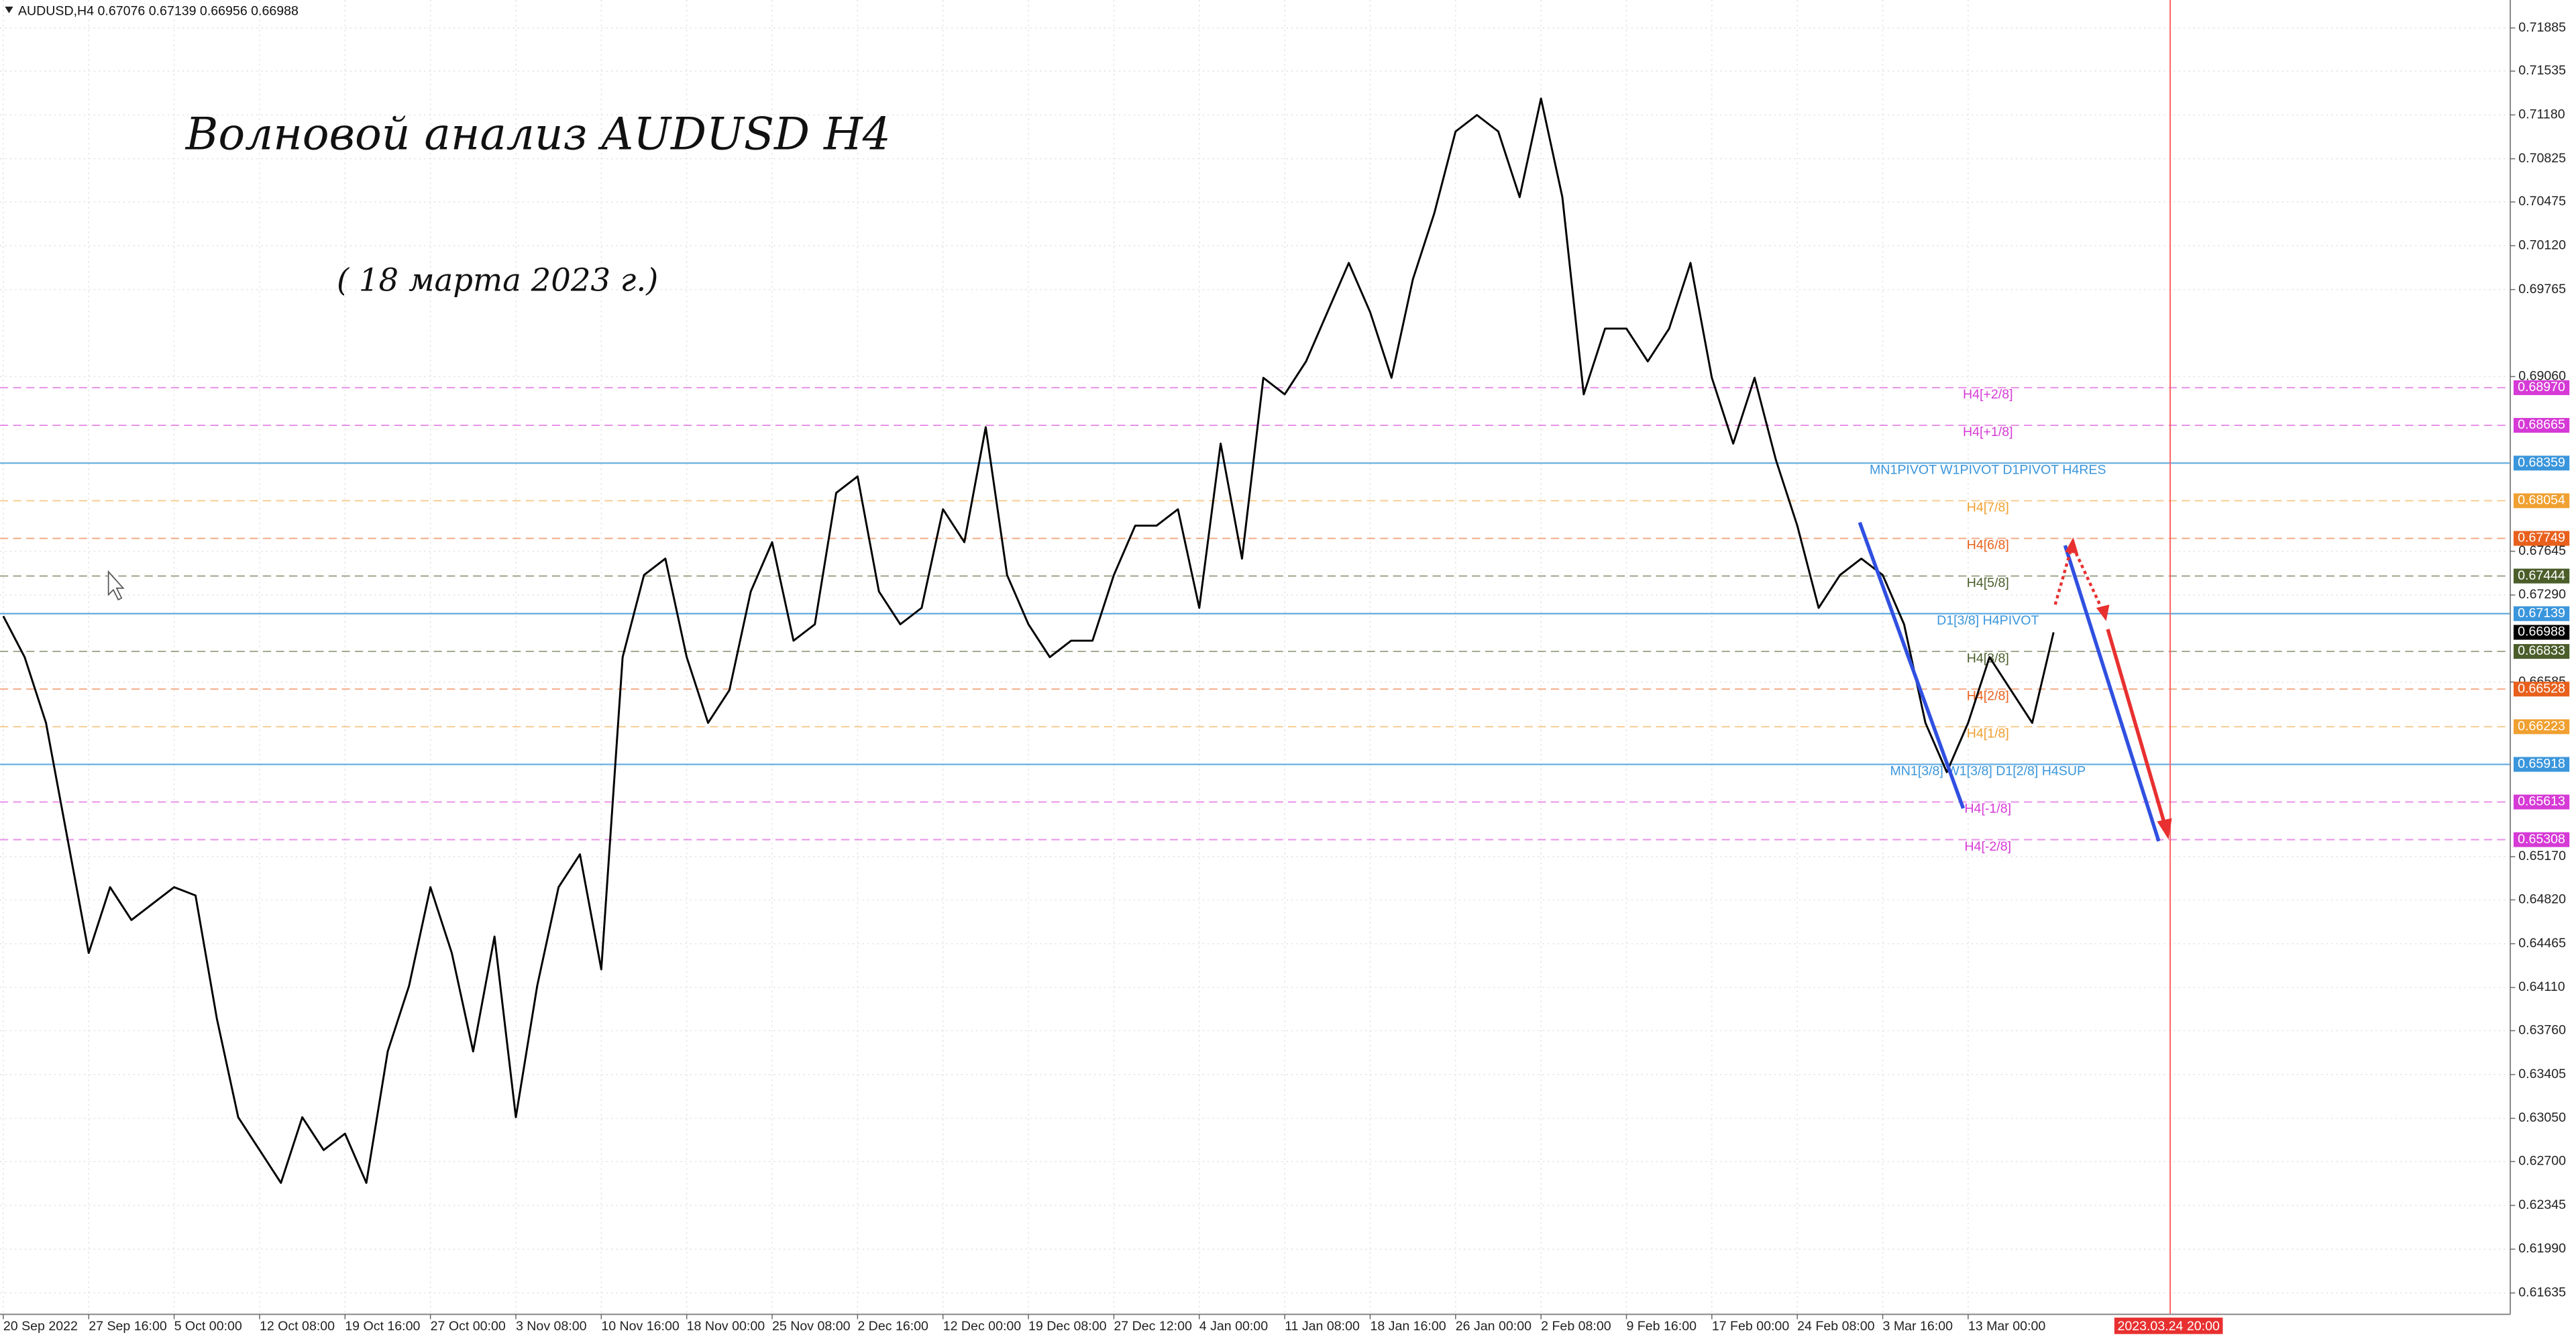  What do you see at coordinates (2541, 114) in the screenshot?
I see `y-tick-label: 0.71180` at bounding box center [2541, 114].